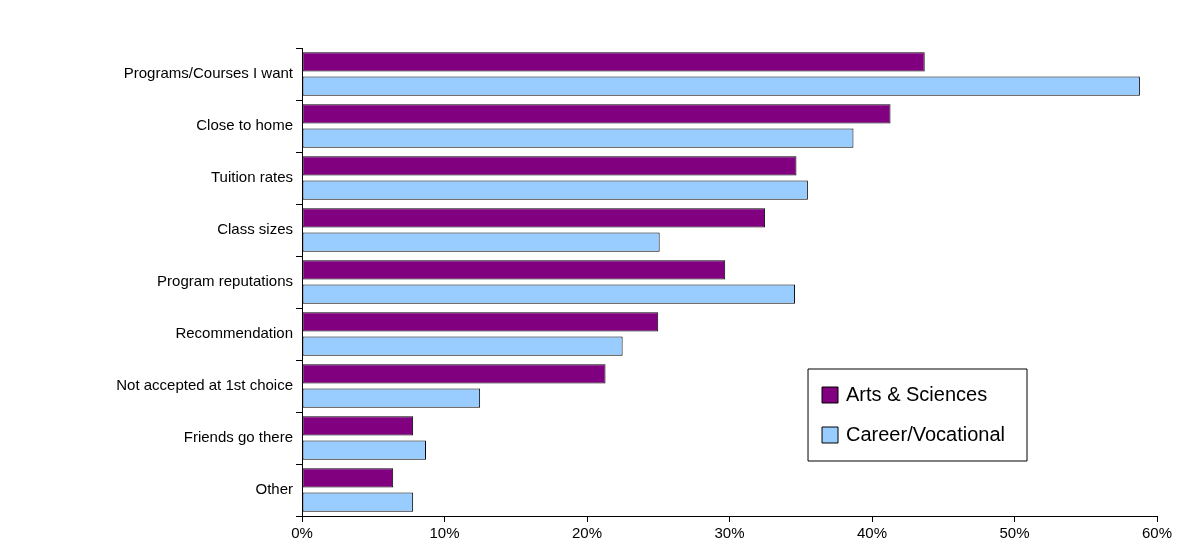 The image size is (1200, 548). I want to click on y-tick-label: Recommendation, so click(234, 333).